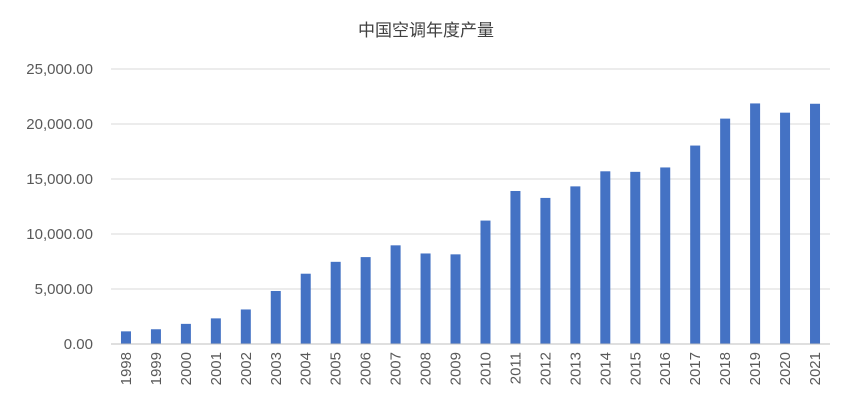 This screenshot has width=852, height=412. Describe the element at coordinates (126, 368) in the screenshot. I see `x-tick-label: 1998` at that location.